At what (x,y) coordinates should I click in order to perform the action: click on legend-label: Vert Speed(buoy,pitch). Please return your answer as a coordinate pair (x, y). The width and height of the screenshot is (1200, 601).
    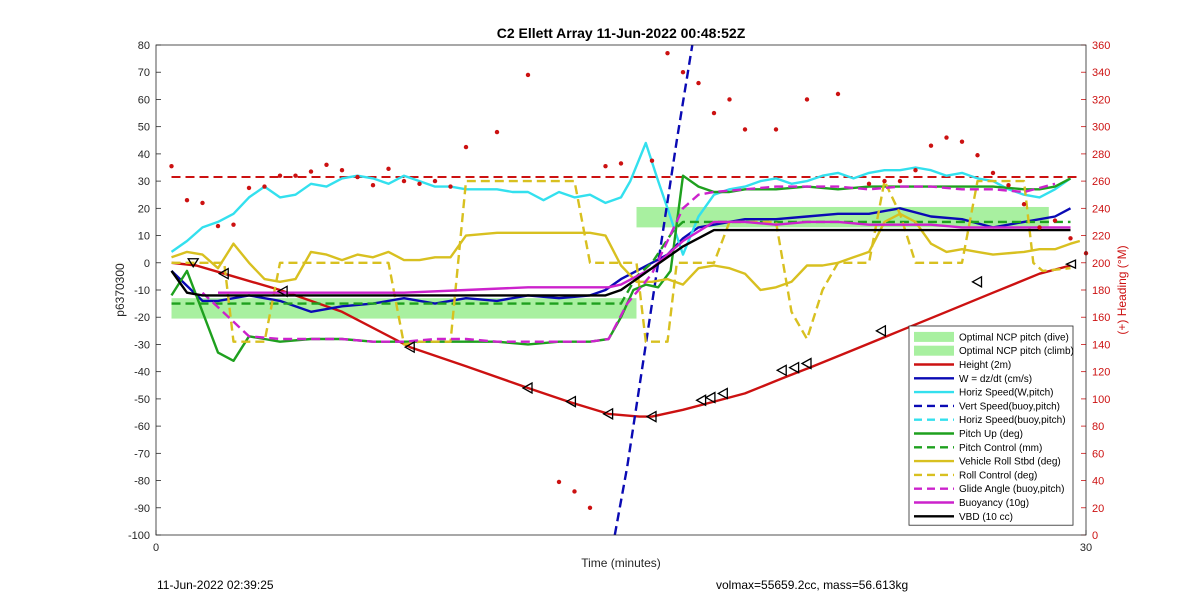
    Looking at the image, I should click on (1009, 406).